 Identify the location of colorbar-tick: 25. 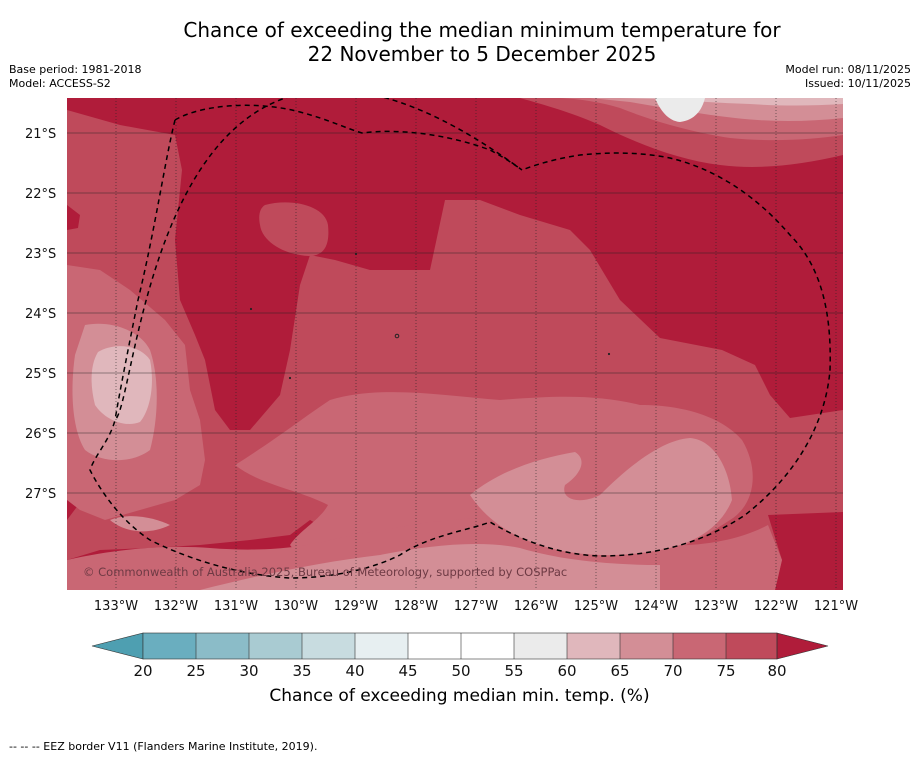
(195, 671).